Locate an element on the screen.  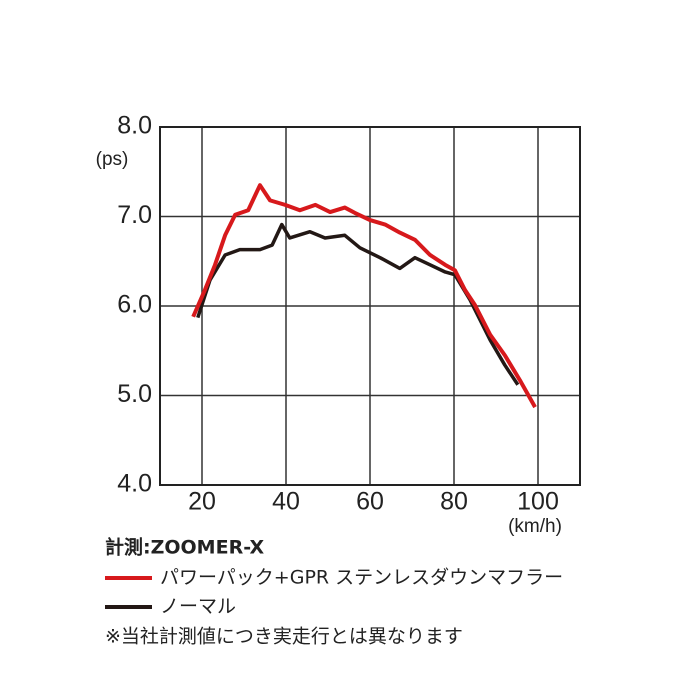
x-tick-label: 60 is located at coordinates (370, 502).